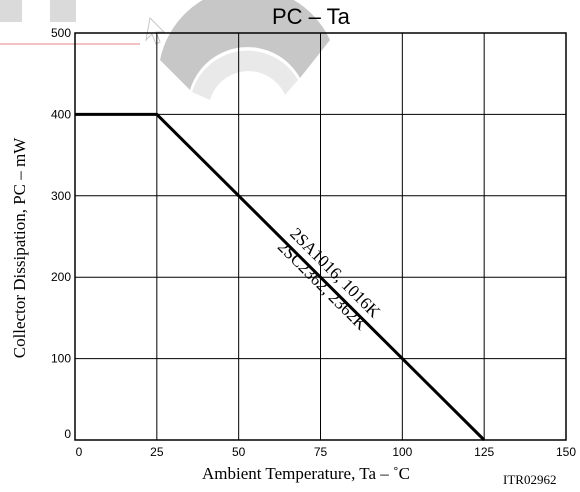  What do you see at coordinates (165, 50) in the screenshot?
I see `watermark-logo` at bounding box center [165, 50].